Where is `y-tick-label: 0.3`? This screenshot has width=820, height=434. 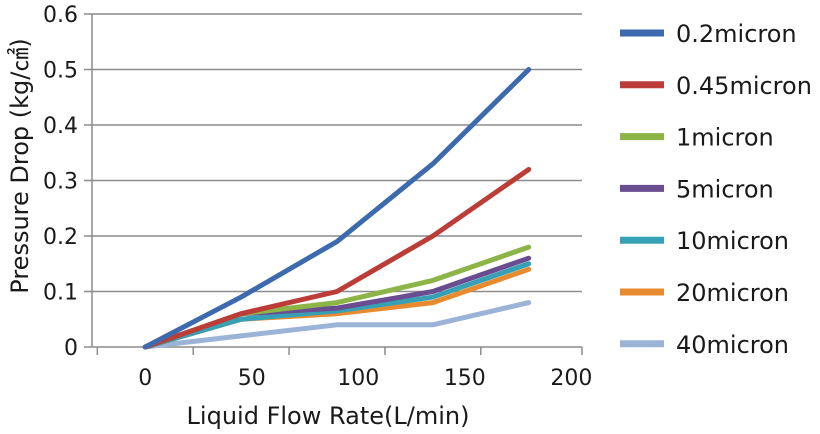 y-tick-label: 0.3 is located at coordinates (60, 182).